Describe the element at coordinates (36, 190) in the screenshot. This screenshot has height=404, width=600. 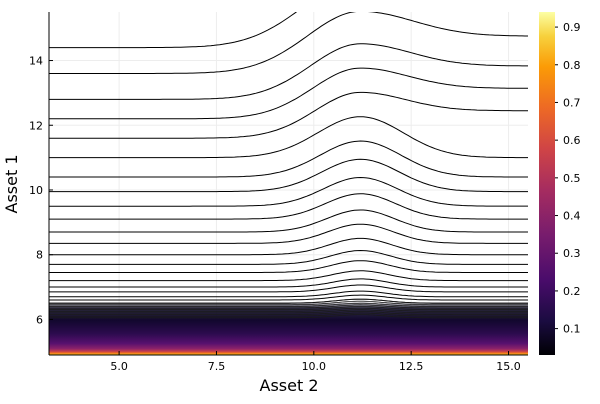
I see `y-tick-label: 10` at that location.